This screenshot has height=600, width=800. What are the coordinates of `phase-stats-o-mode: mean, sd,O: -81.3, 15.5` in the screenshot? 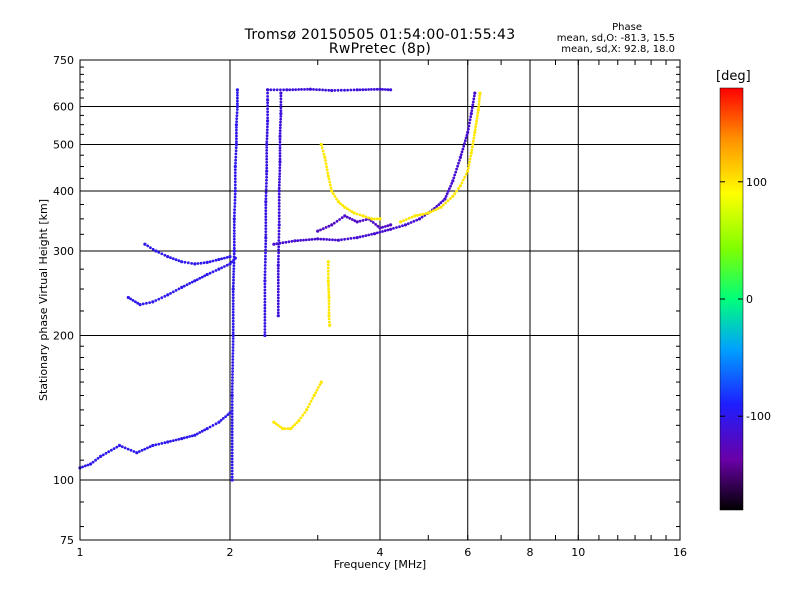 It's located at (615, 38).